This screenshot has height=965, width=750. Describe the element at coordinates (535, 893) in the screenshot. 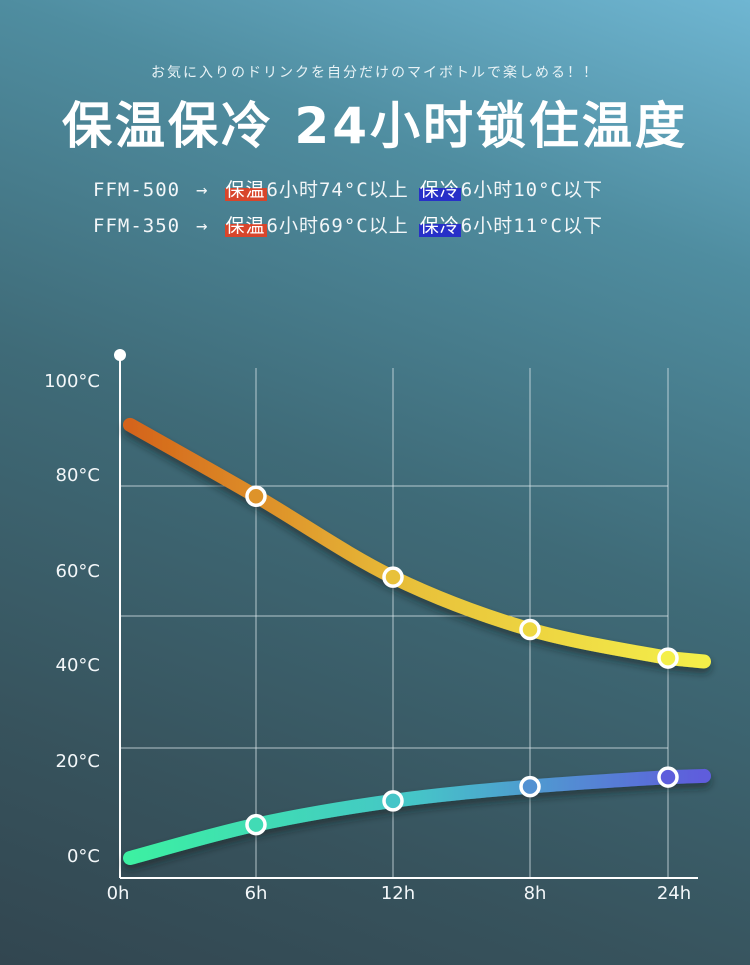

I see `x-tick-label: 8h` at that location.